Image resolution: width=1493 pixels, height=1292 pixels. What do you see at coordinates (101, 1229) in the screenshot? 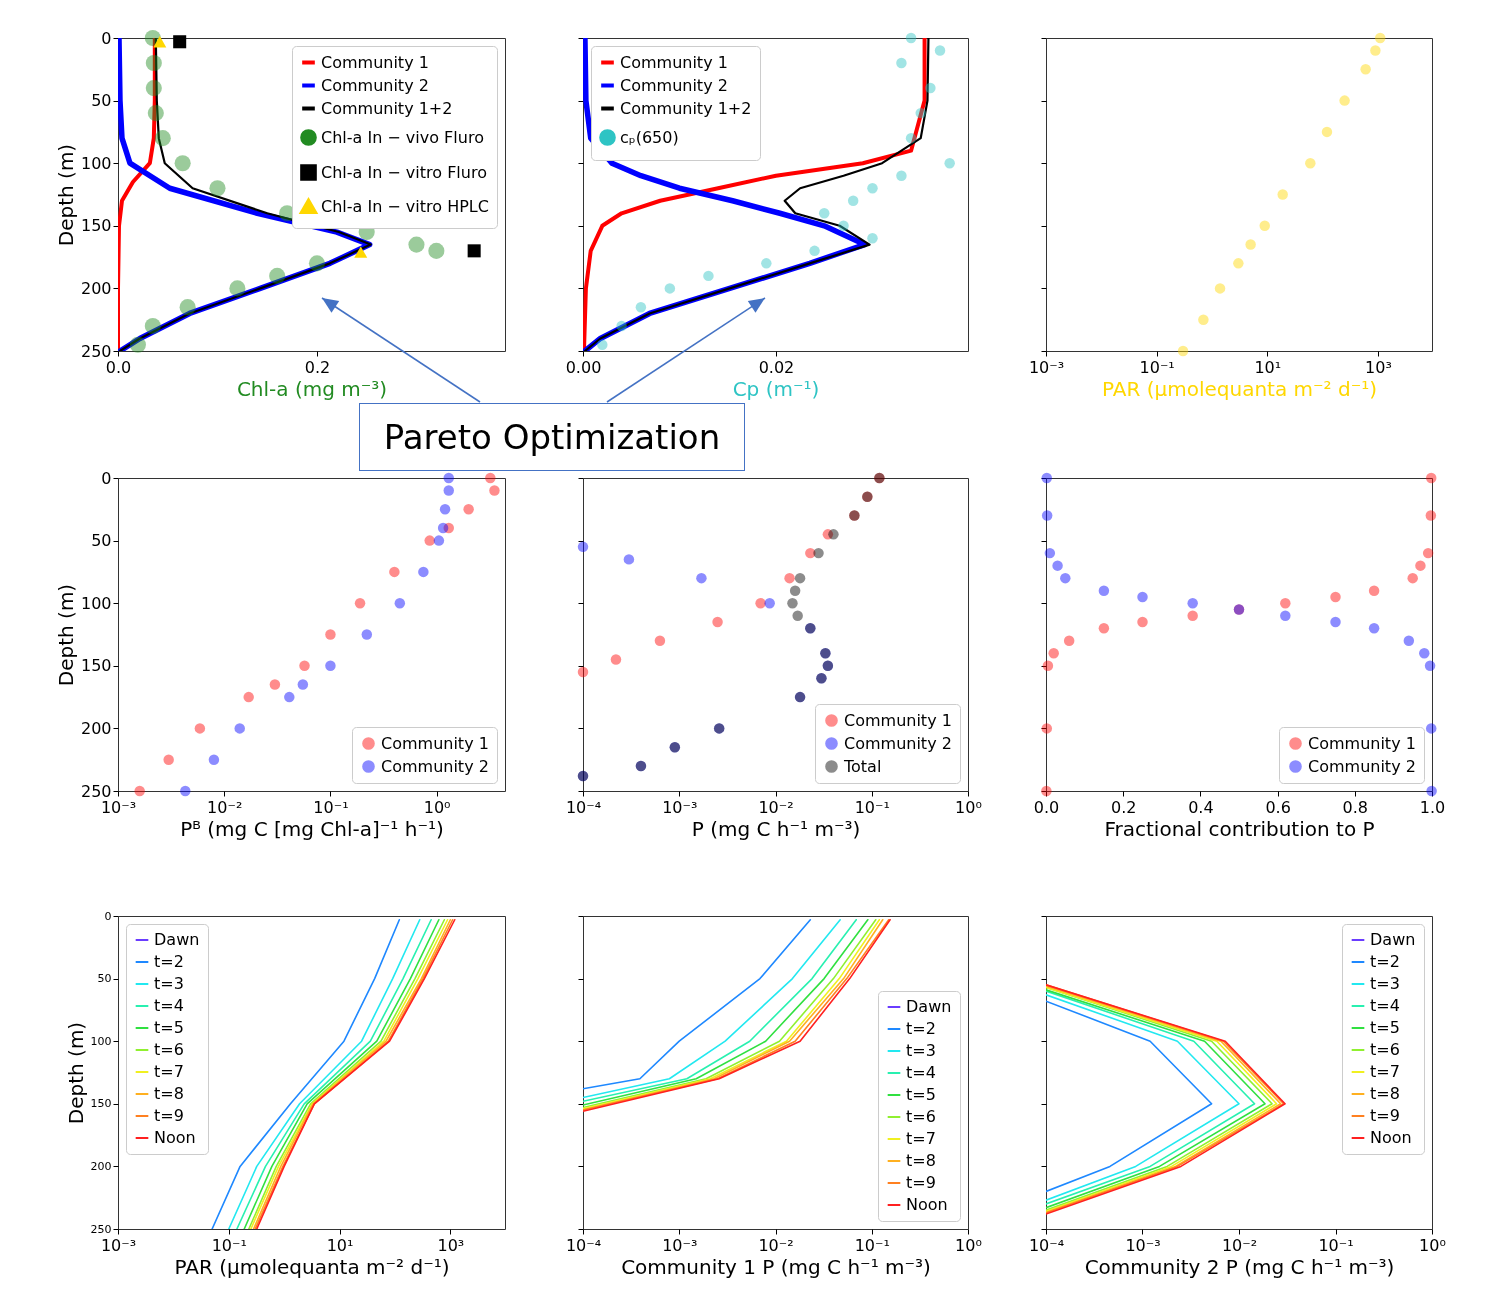
I see `y-tick-label: 250` at bounding box center [101, 1229].